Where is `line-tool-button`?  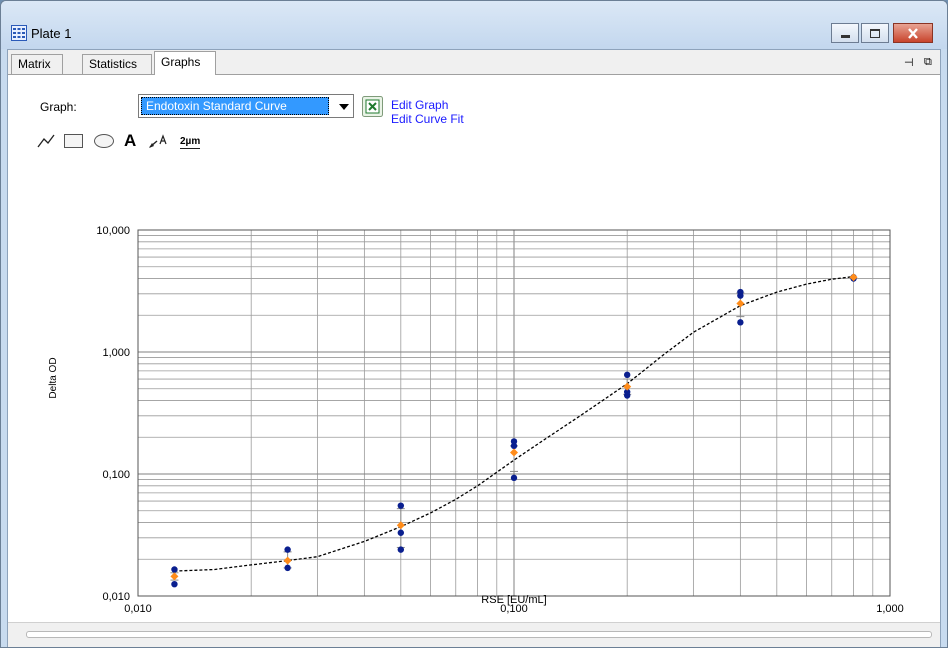
line-tool-button is located at coordinates (46, 141).